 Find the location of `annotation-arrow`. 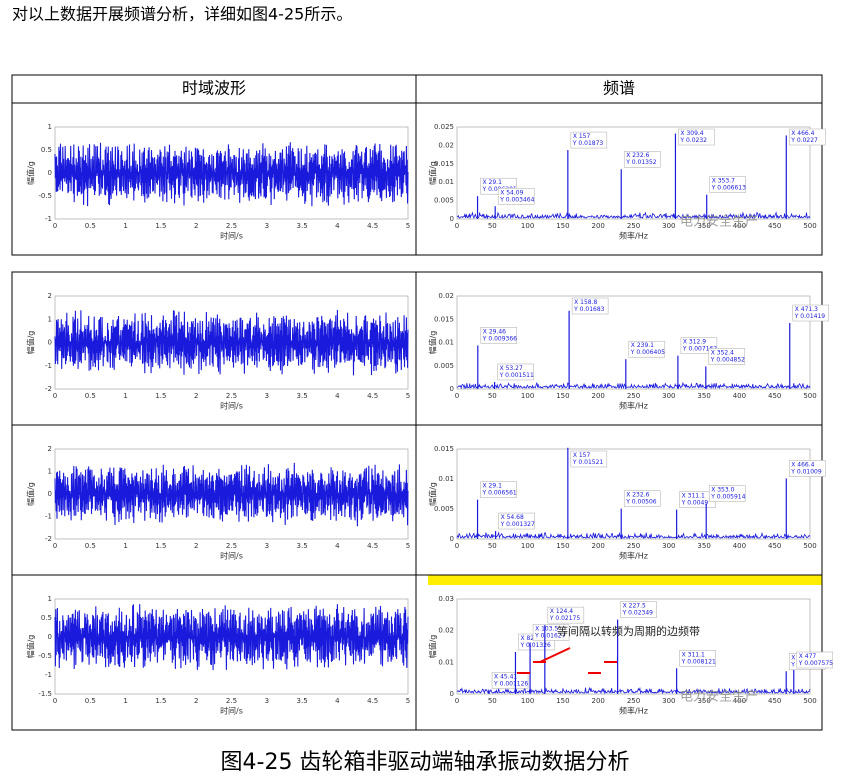

annotation-arrow is located at coordinates (555, 655).